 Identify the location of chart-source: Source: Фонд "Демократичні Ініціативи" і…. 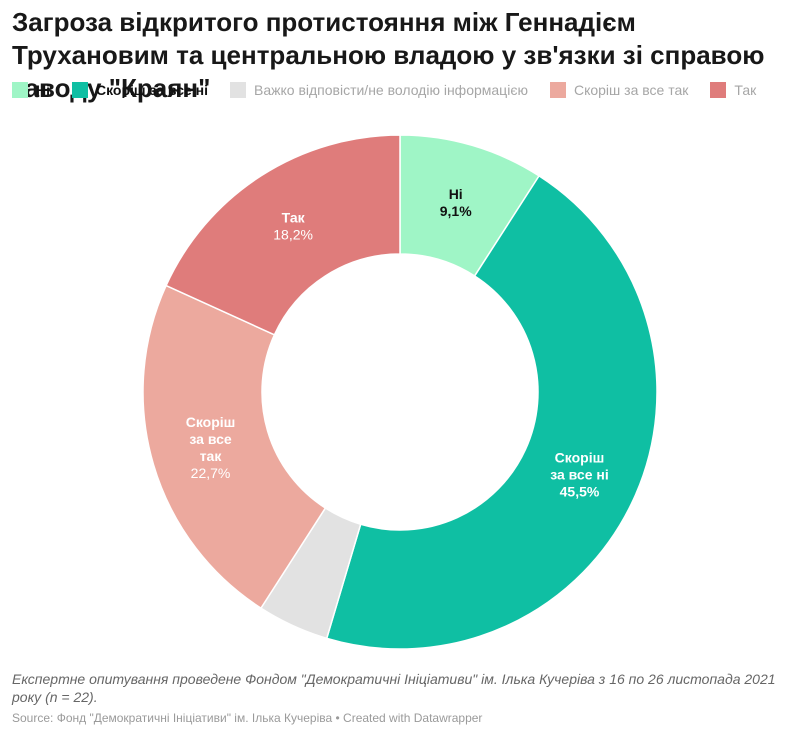
(247, 718).